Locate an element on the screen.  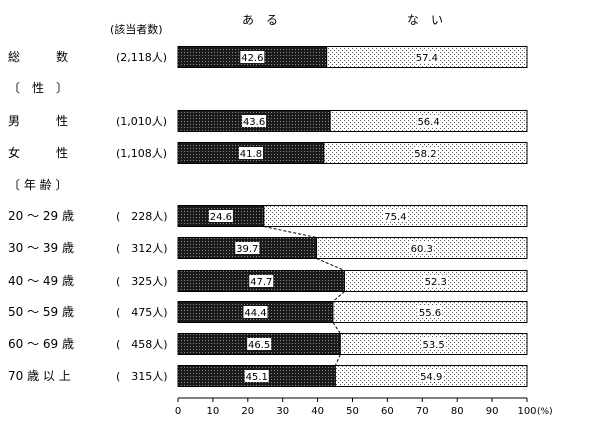
tick-label: 70 is located at coordinates (422, 411).